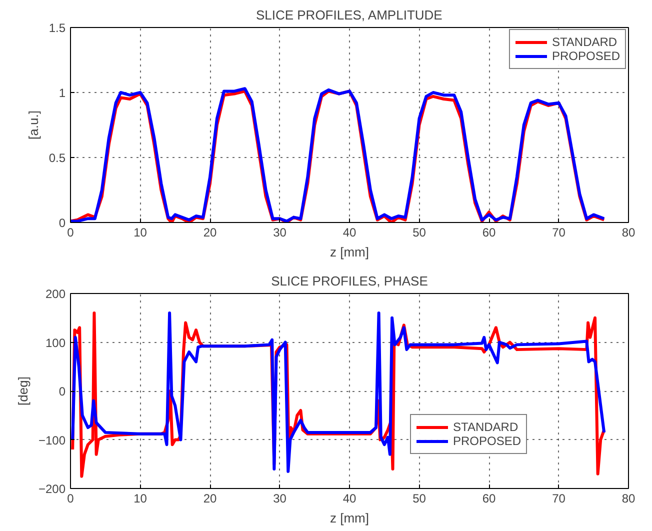  What do you see at coordinates (349, 15) in the screenshot?
I see `chart-title: SLICE PROFILES, AMPLITUDE` at bounding box center [349, 15].